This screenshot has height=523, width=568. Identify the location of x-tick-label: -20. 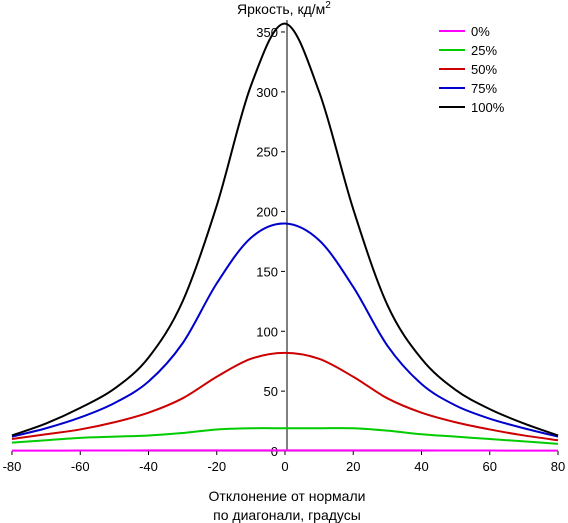
(216, 466).